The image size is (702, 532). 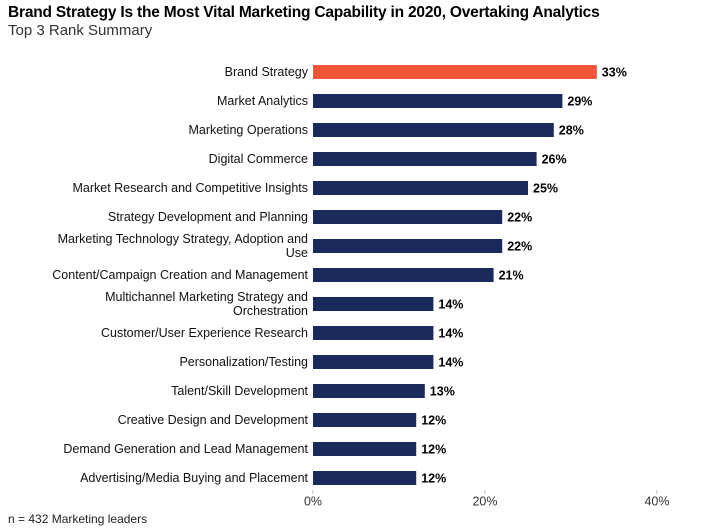 What do you see at coordinates (180, 275) in the screenshot?
I see `y-tick-label: Content/Campaign Creation and Management` at bounding box center [180, 275].